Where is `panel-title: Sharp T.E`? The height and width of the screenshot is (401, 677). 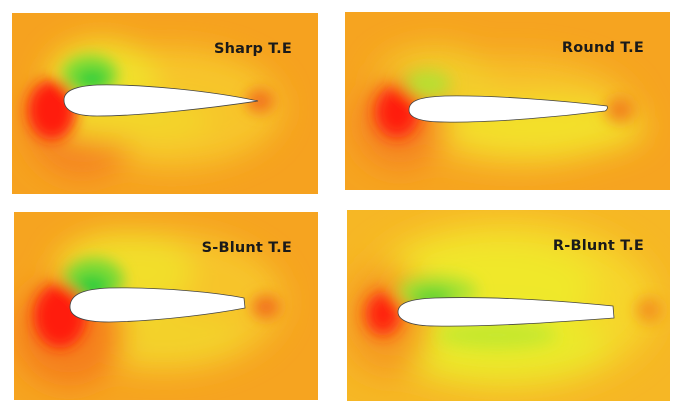
panel-title: Sharp T.E is located at coordinates (252, 49).